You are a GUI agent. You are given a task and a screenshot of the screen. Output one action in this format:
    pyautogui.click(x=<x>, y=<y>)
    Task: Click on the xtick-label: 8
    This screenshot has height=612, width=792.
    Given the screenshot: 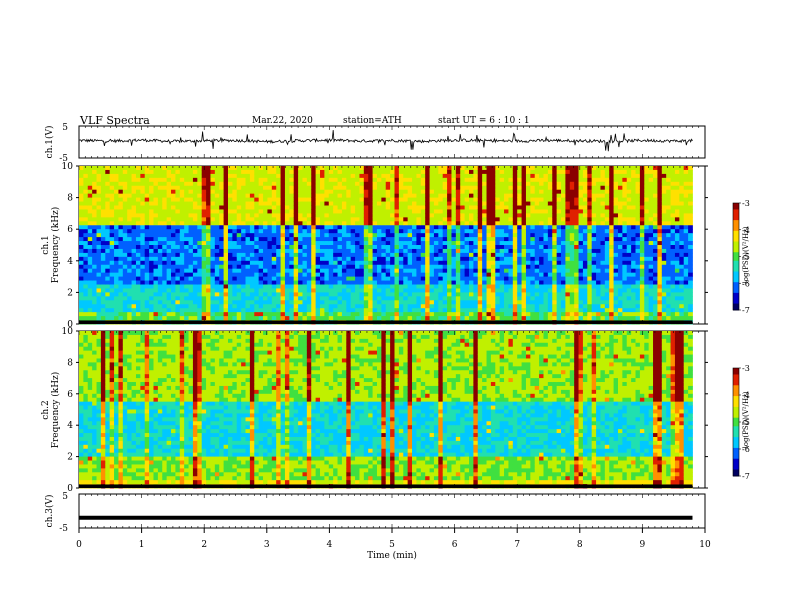 What is the action you would take?
    pyautogui.click(x=580, y=545)
    